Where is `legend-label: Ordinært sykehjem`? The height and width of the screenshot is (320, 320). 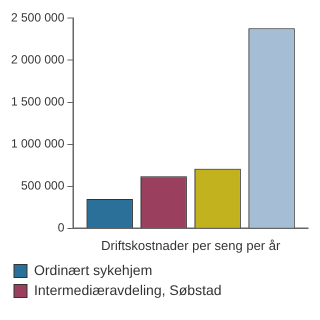 legend-label: Ordinært sykehjem is located at coordinates (93, 270).